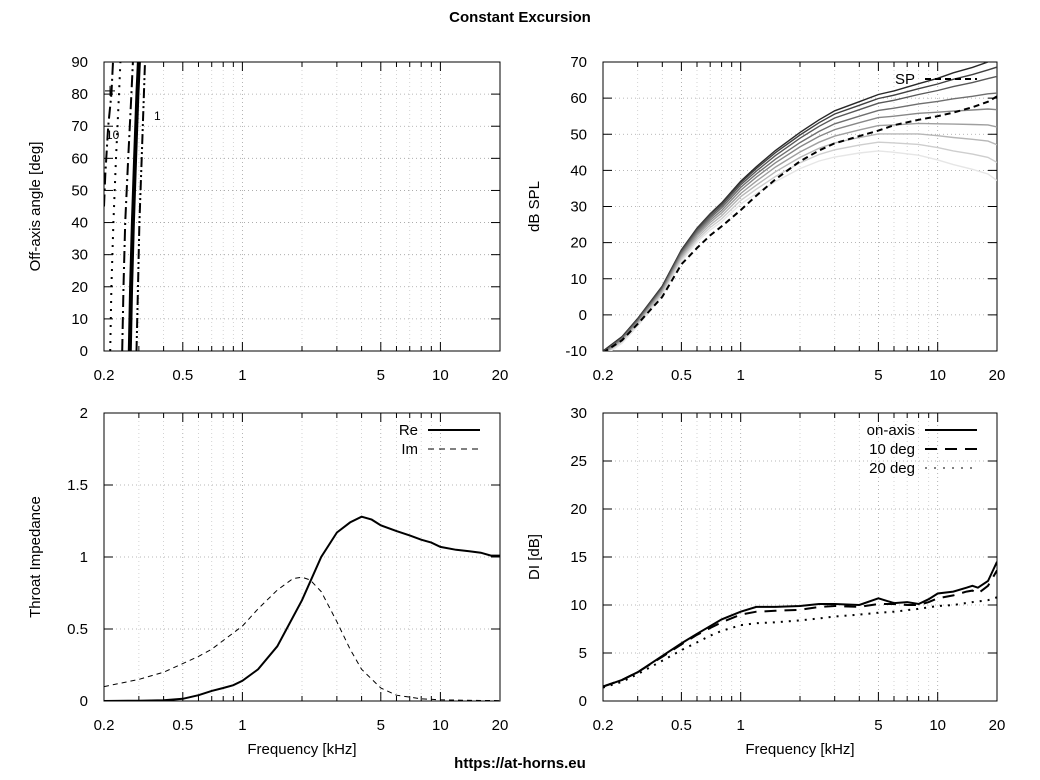  Describe the element at coordinates (409, 449) in the screenshot. I see `throat_impedance-legend-label: Im` at that location.